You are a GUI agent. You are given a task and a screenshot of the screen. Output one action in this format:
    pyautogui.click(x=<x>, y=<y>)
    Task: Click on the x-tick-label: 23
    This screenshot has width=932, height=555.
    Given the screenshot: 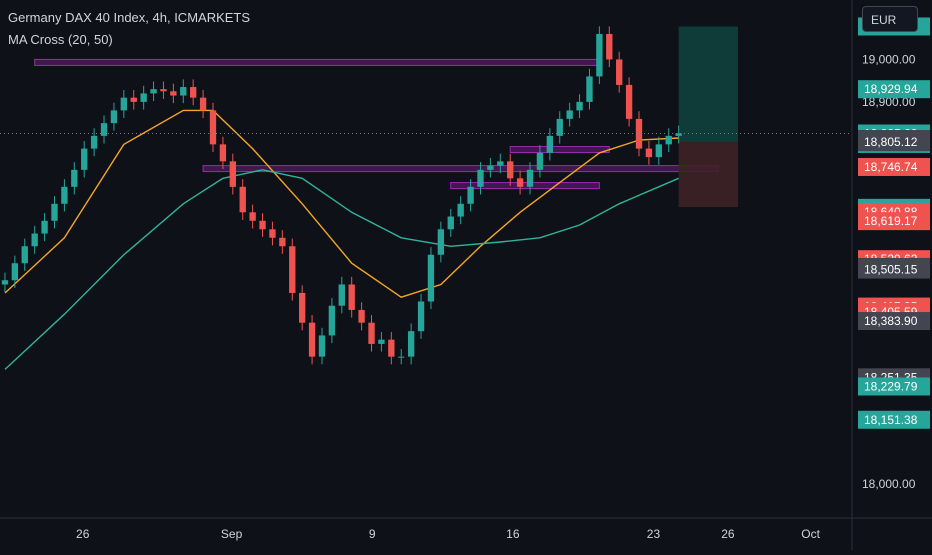 What is the action you would take?
    pyautogui.click(x=654, y=534)
    